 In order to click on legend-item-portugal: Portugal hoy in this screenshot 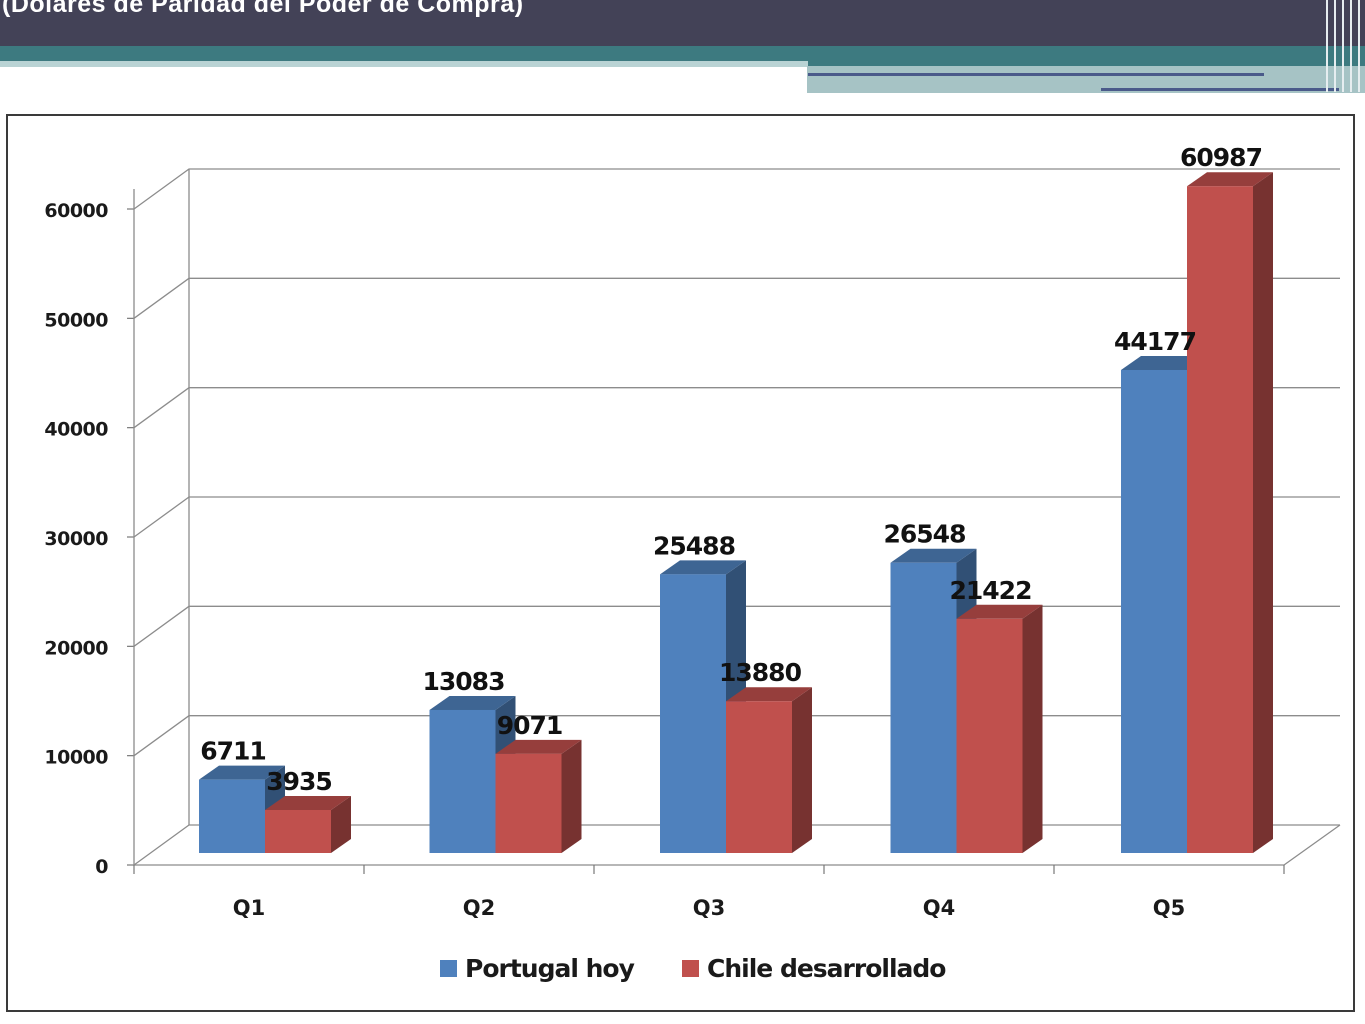, I will do `click(537, 968)`.